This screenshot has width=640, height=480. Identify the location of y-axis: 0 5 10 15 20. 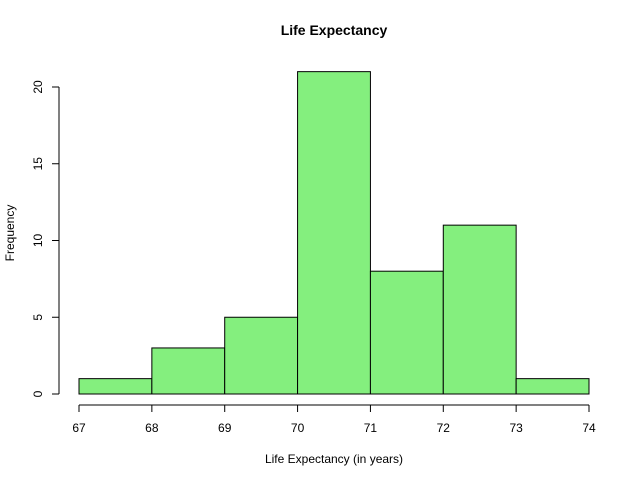
(45, 238).